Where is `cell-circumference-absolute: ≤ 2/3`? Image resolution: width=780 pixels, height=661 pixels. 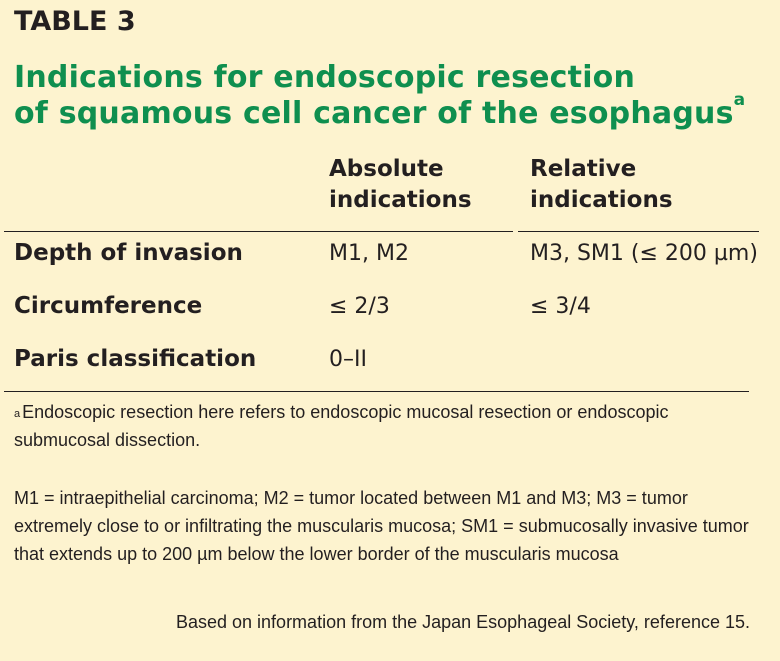 cell-circumference-absolute: ≤ 2/3 is located at coordinates (359, 306).